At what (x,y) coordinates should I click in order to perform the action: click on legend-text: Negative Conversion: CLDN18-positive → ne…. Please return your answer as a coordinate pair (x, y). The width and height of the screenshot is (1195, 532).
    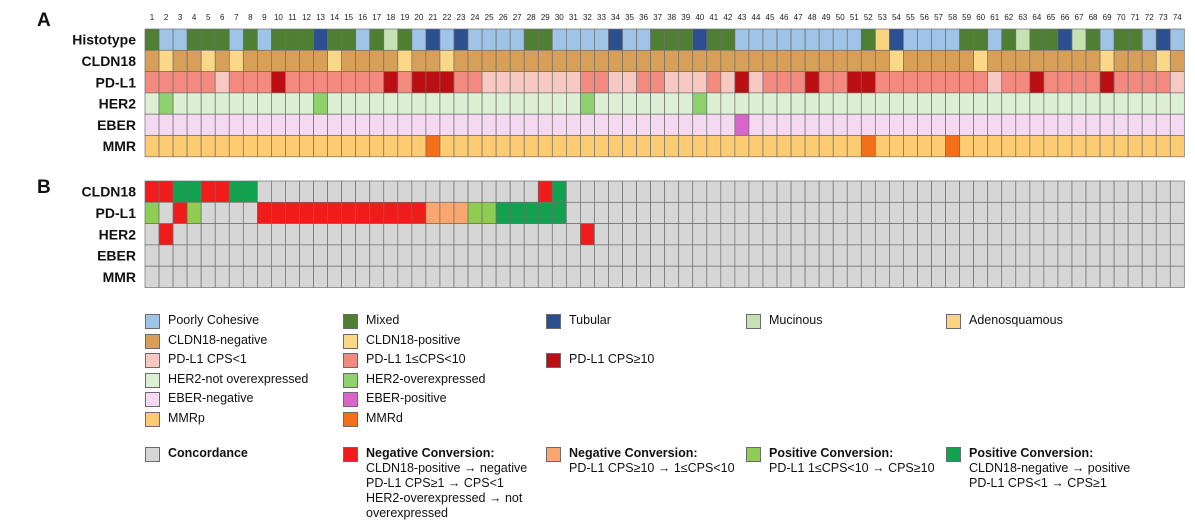
    Looking at the image, I should click on (446, 483).